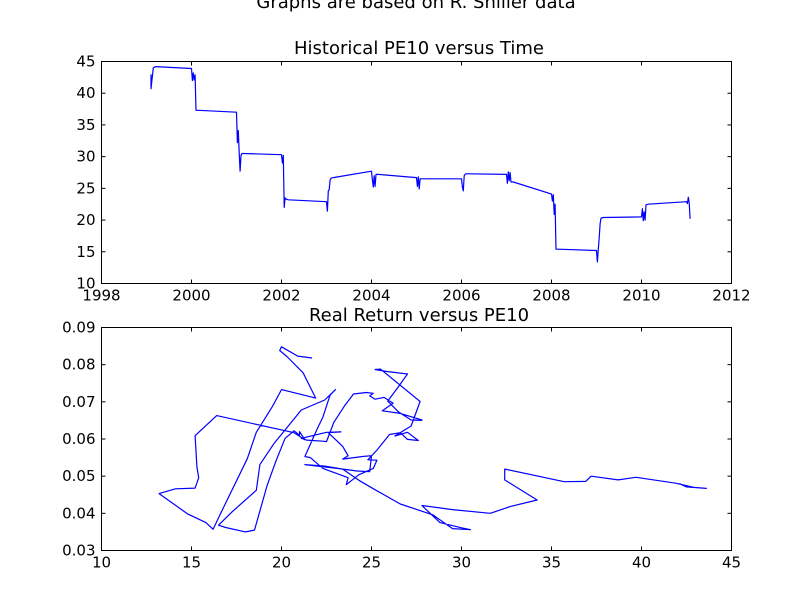  What do you see at coordinates (551, 563) in the screenshot?
I see `x-tick-label: 35` at bounding box center [551, 563].